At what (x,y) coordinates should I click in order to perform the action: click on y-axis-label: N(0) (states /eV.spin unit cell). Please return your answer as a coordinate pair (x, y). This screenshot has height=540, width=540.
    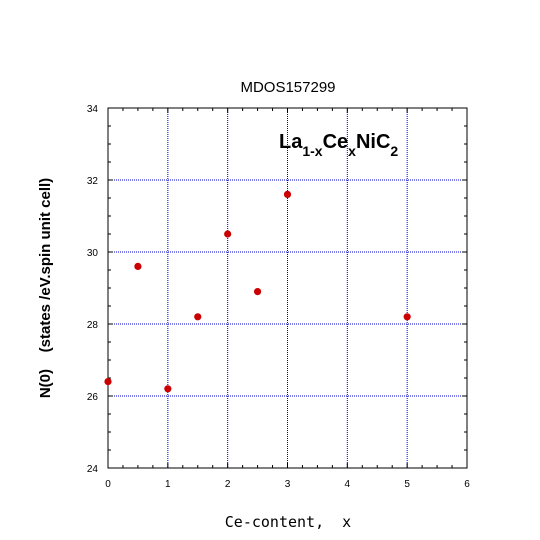
    Looking at the image, I should click on (45, 288).